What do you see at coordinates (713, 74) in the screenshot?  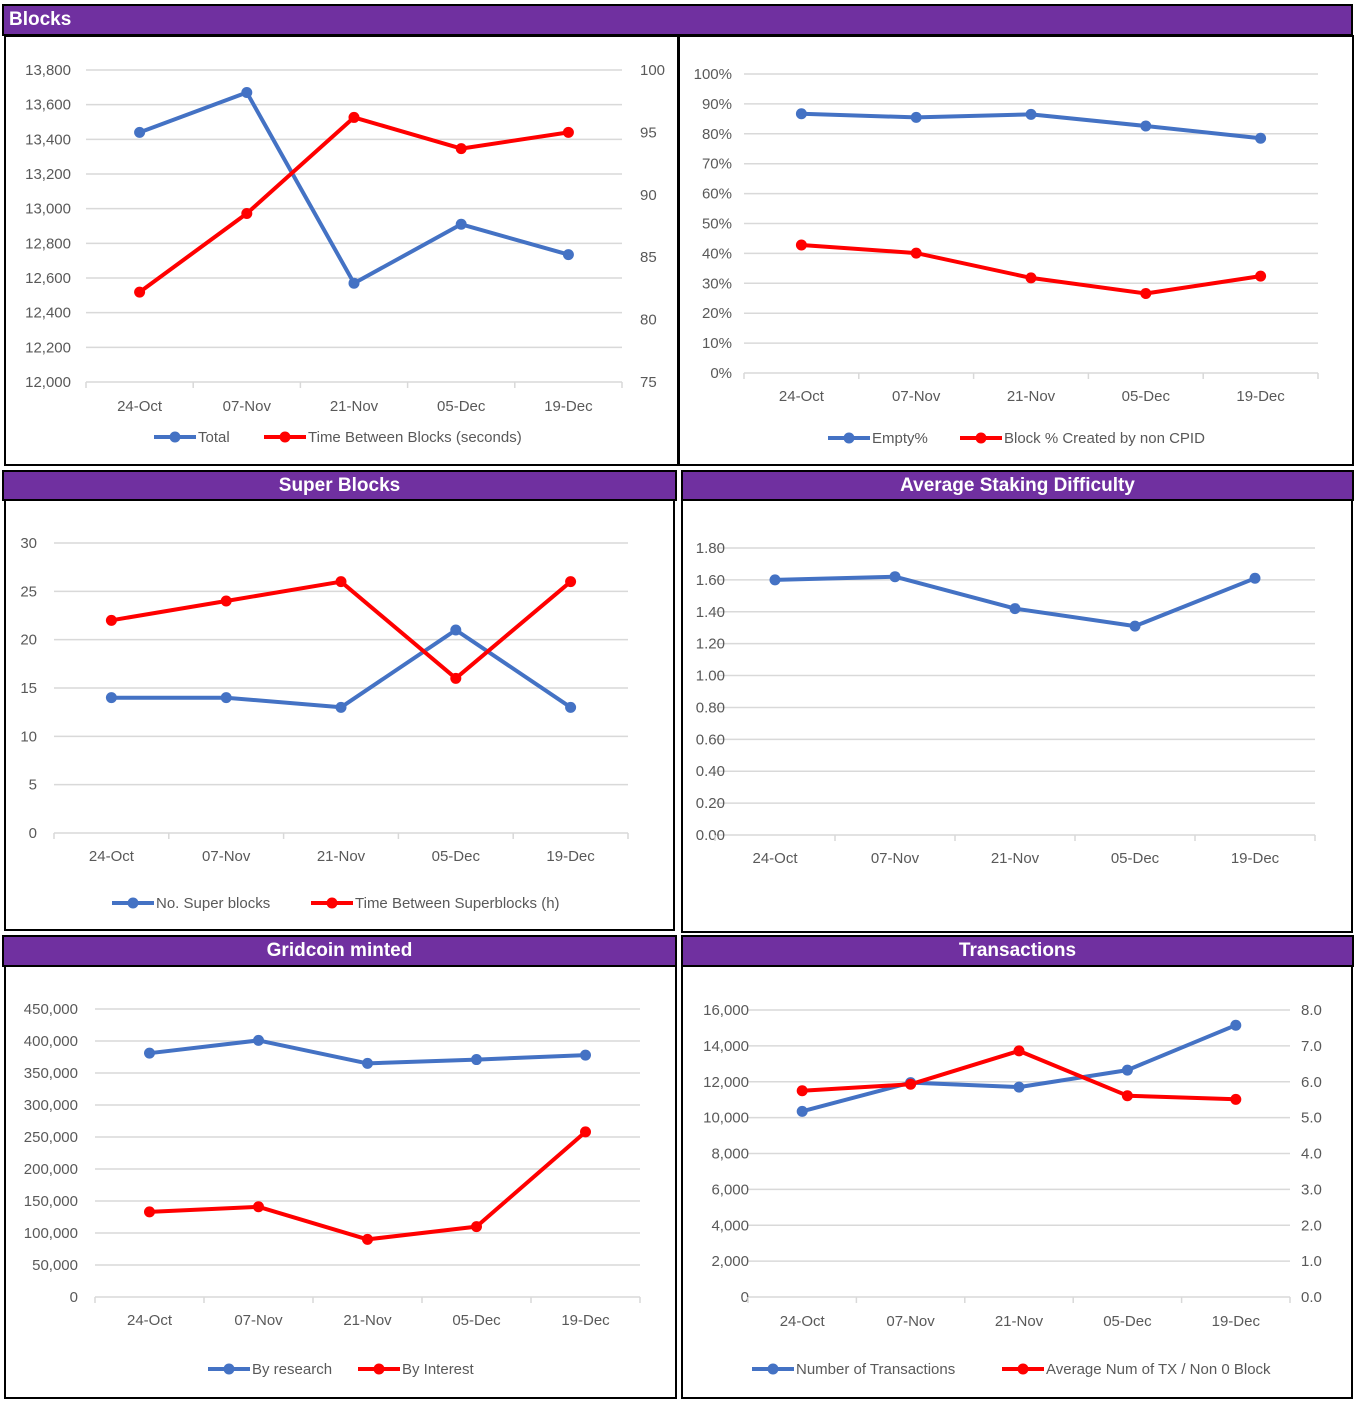 I see `y-left-tick-label: 100%` at bounding box center [713, 74].